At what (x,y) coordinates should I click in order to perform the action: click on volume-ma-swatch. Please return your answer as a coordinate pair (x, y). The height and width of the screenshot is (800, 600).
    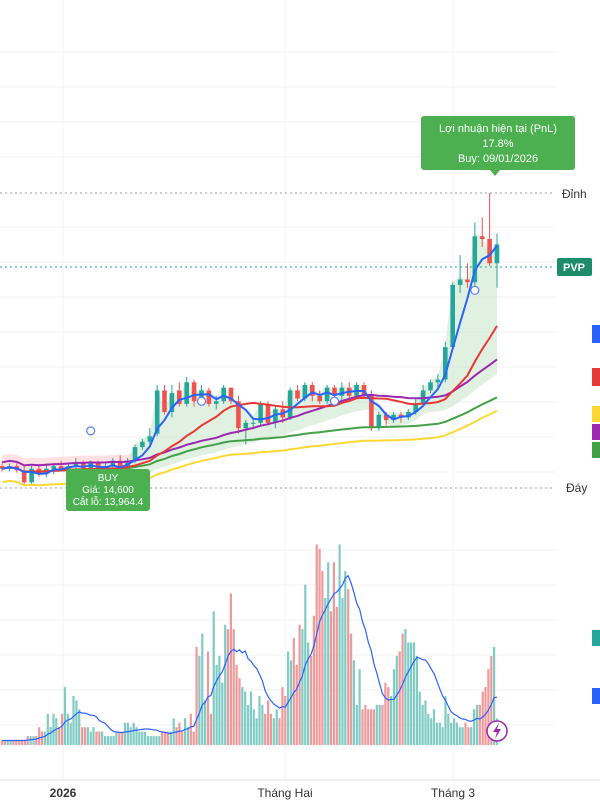
    Looking at the image, I should click on (596, 696).